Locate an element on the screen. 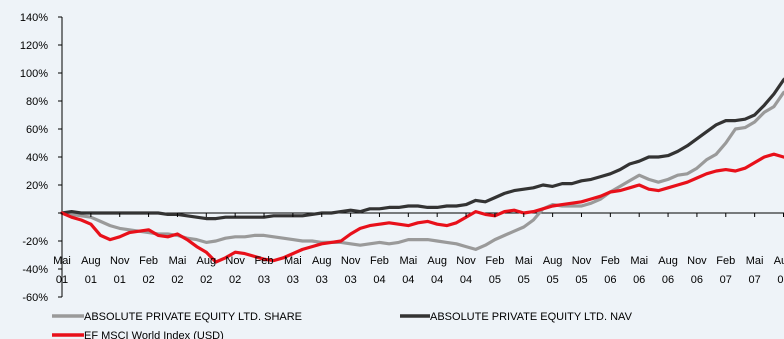  y-tick-label: 20% is located at coordinates (37, 186).